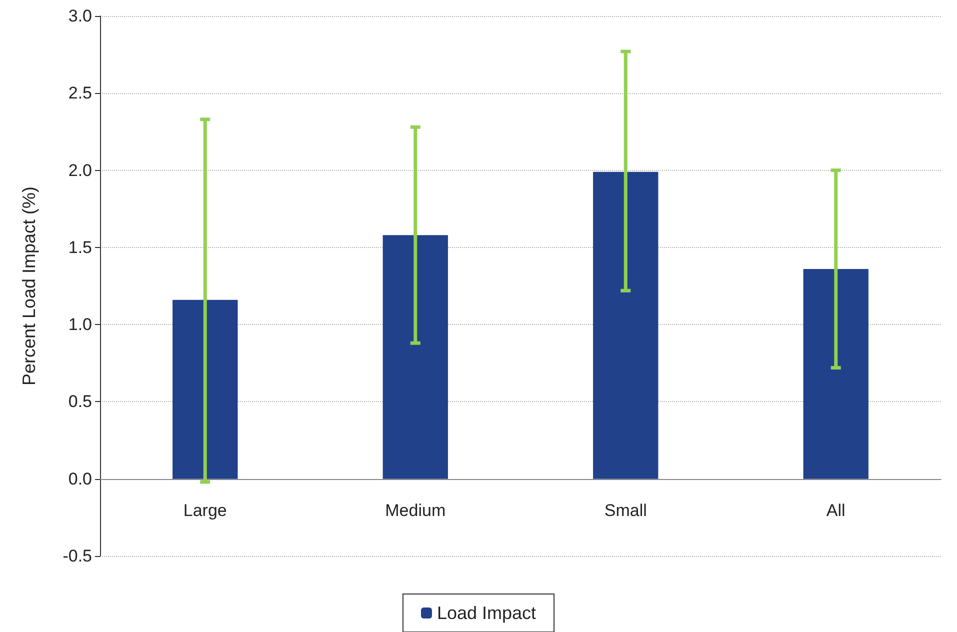 Image resolution: width=957 pixels, height=632 pixels. What do you see at coordinates (80, 402) in the screenshot?
I see `y-tick-label: 0.5` at bounding box center [80, 402].